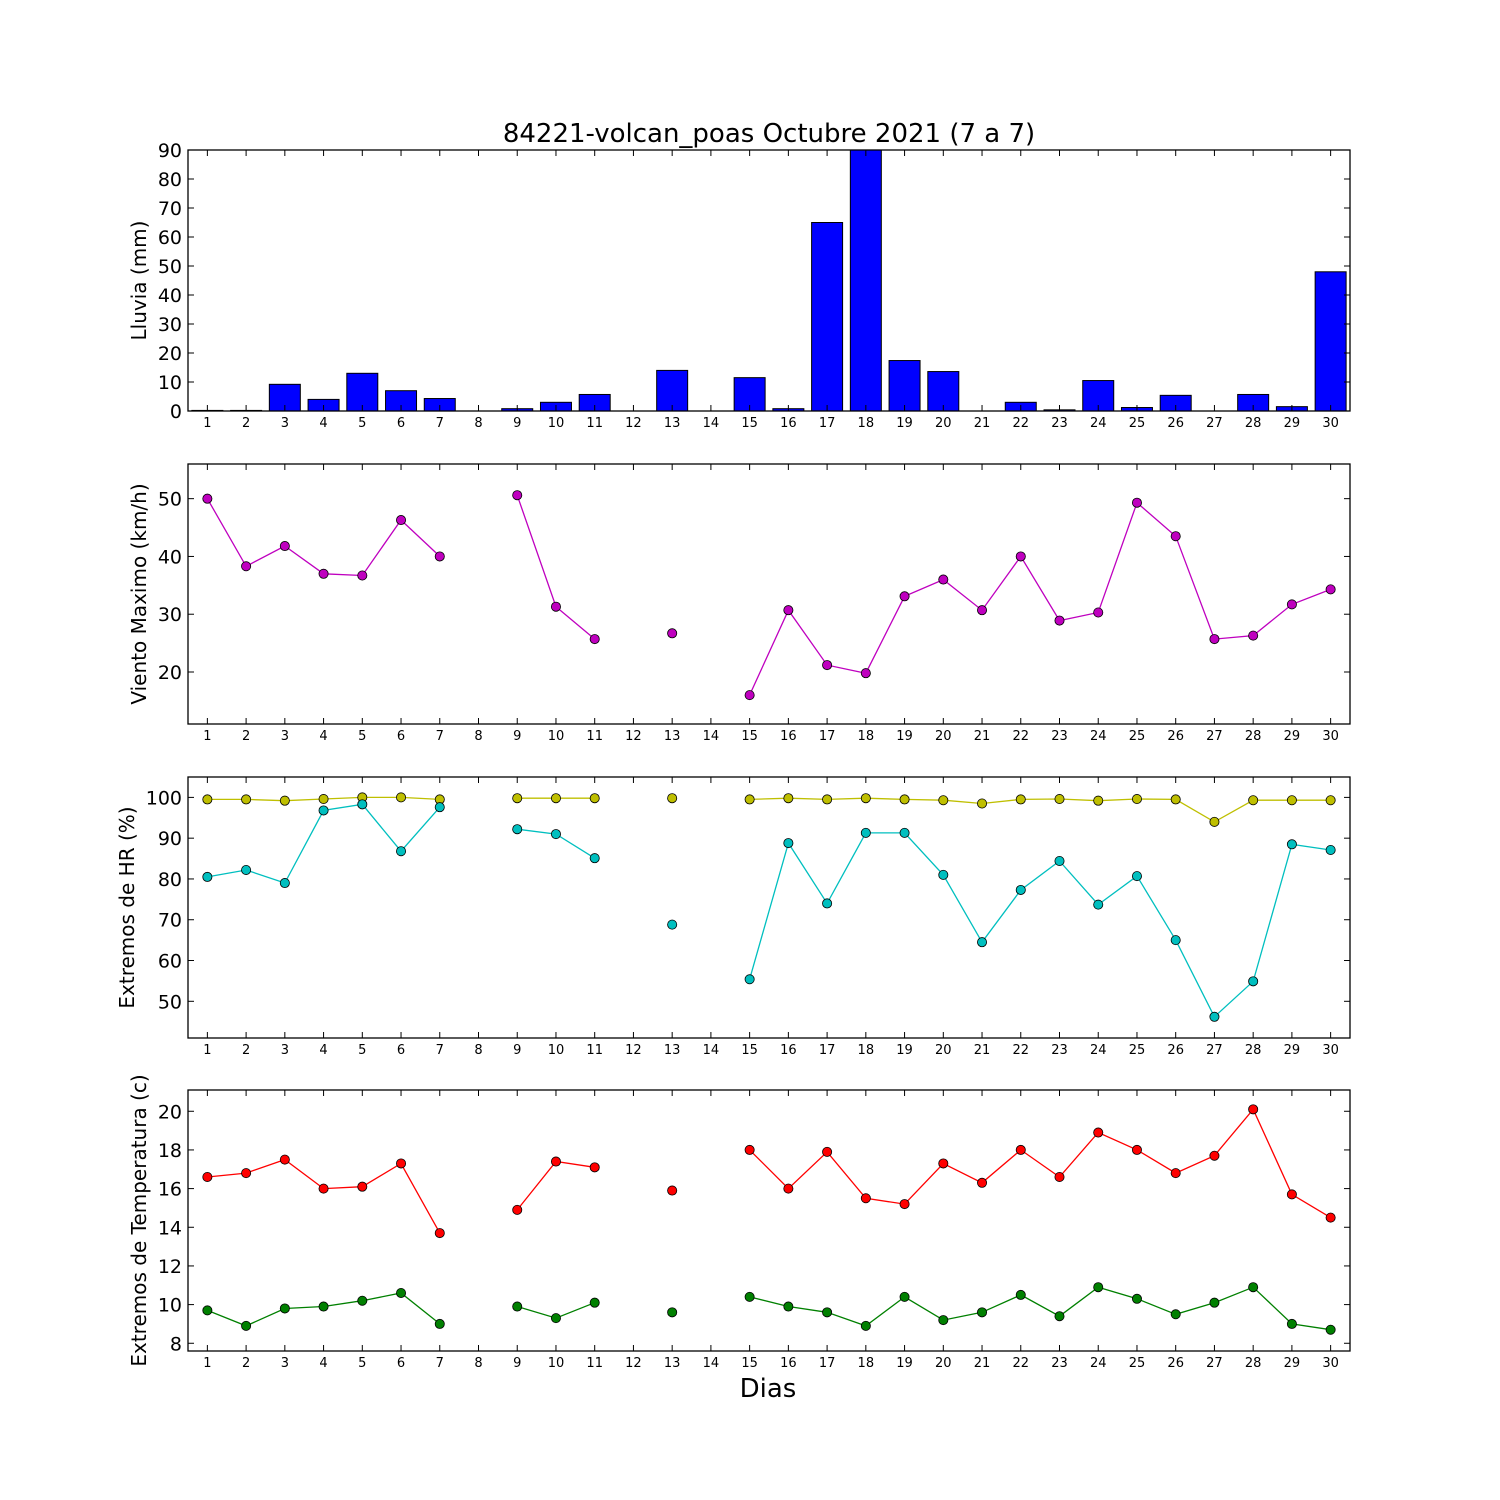 The width and height of the screenshot is (1500, 1500). Describe the element at coordinates (827, 423) in the screenshot. I see `x-tick-label: 17` at that location.